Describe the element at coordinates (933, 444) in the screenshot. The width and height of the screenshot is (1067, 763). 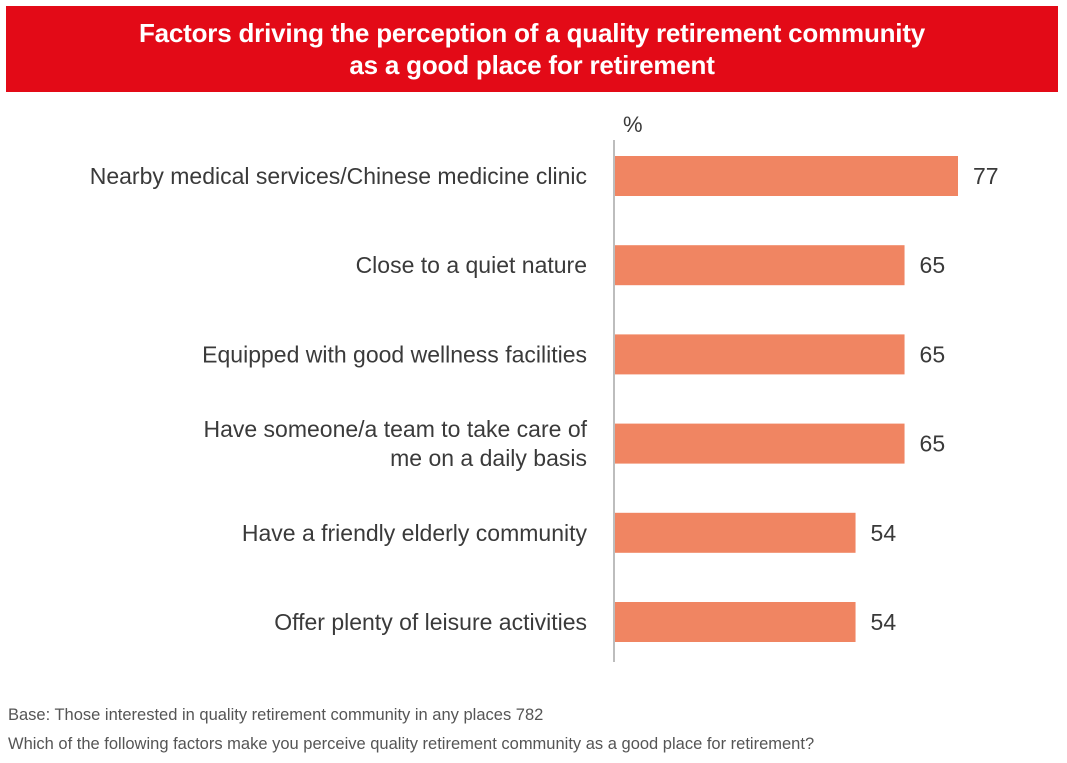
I see `value-label-4: 65` at that location.